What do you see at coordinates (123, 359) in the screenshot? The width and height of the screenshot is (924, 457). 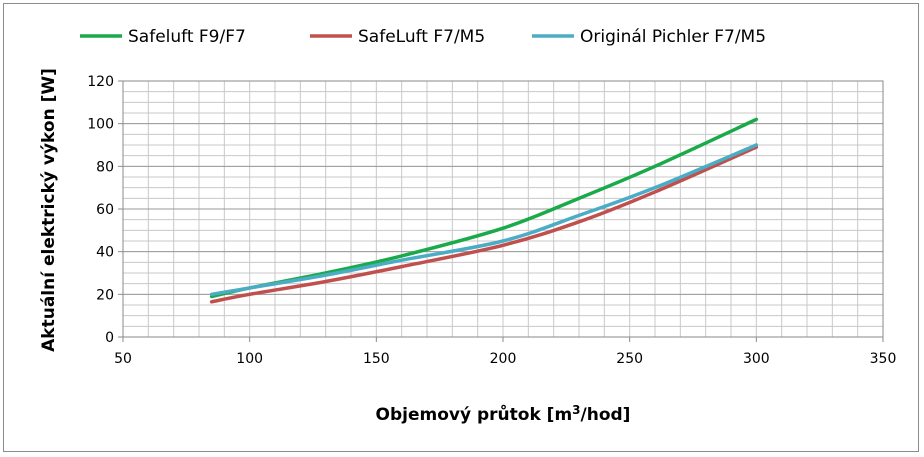 I see `x-tick-label: 50` at bounding box center [123, 359].